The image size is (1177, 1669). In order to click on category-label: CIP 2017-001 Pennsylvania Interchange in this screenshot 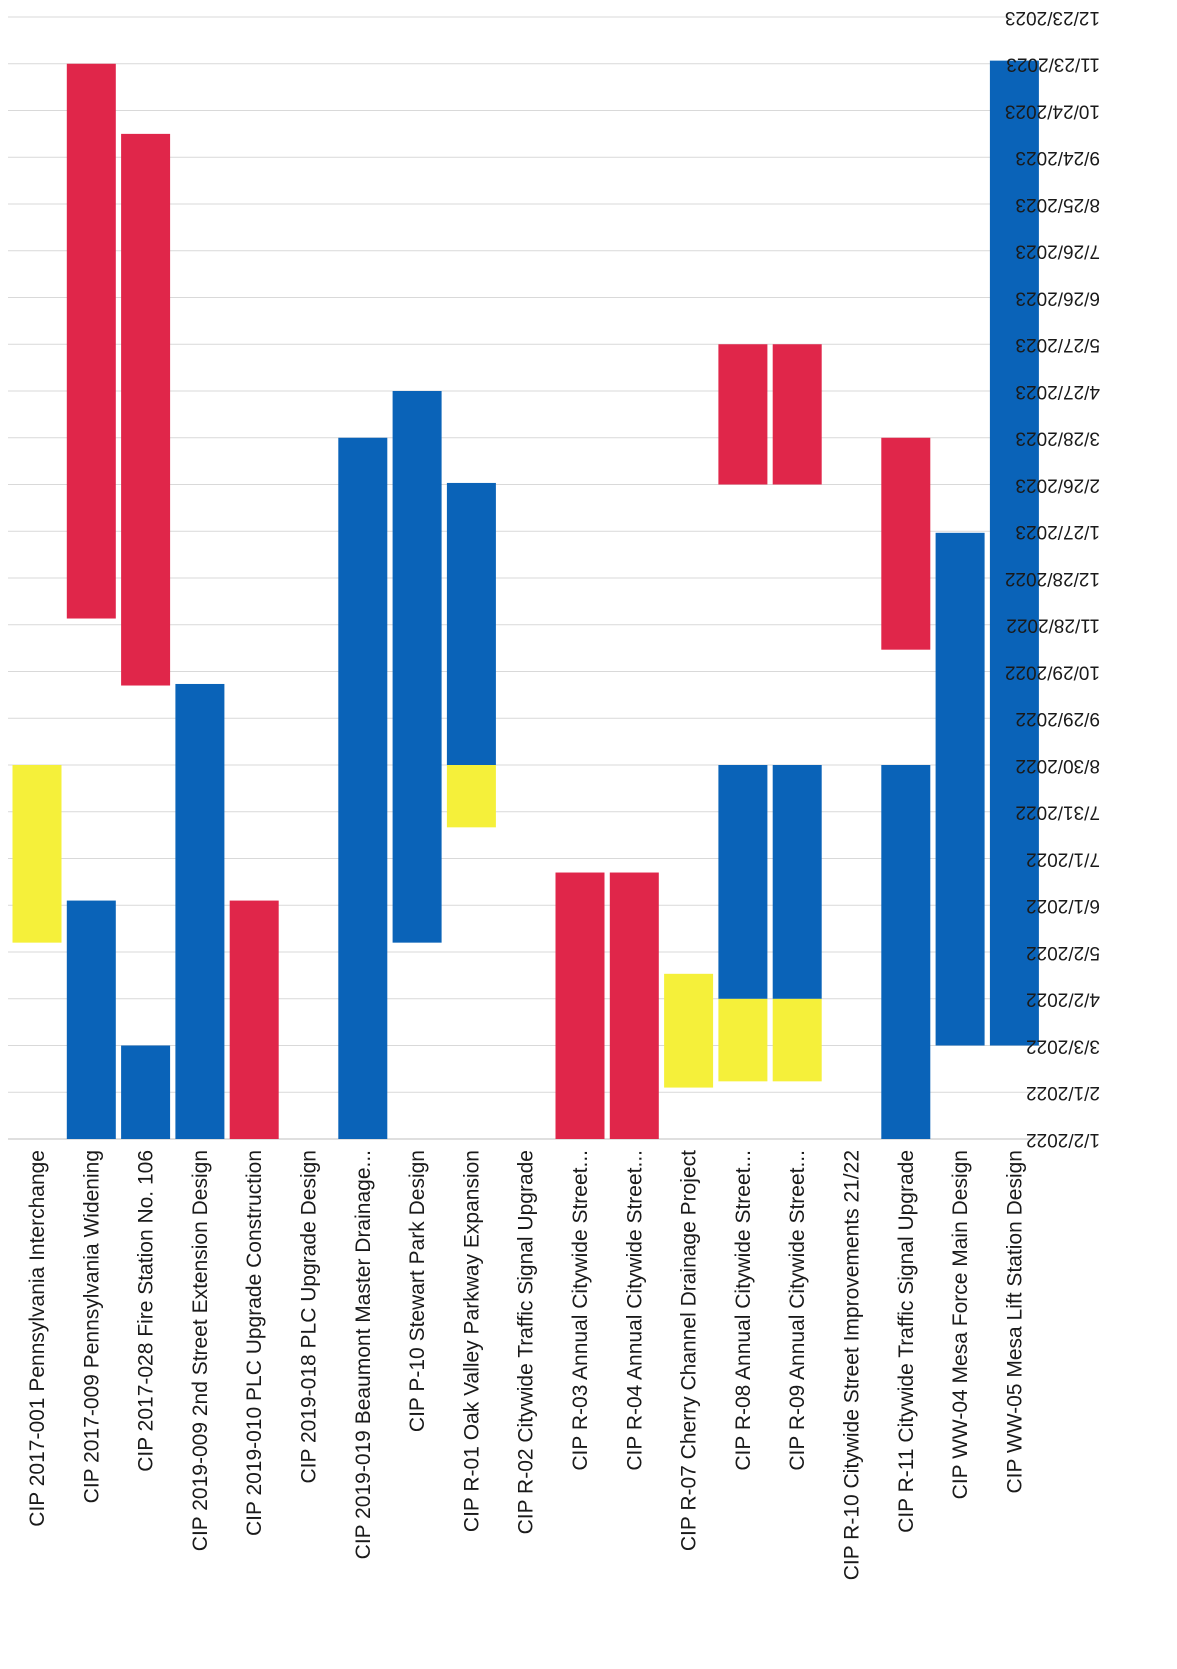, I will do `click(37, 1338)`.